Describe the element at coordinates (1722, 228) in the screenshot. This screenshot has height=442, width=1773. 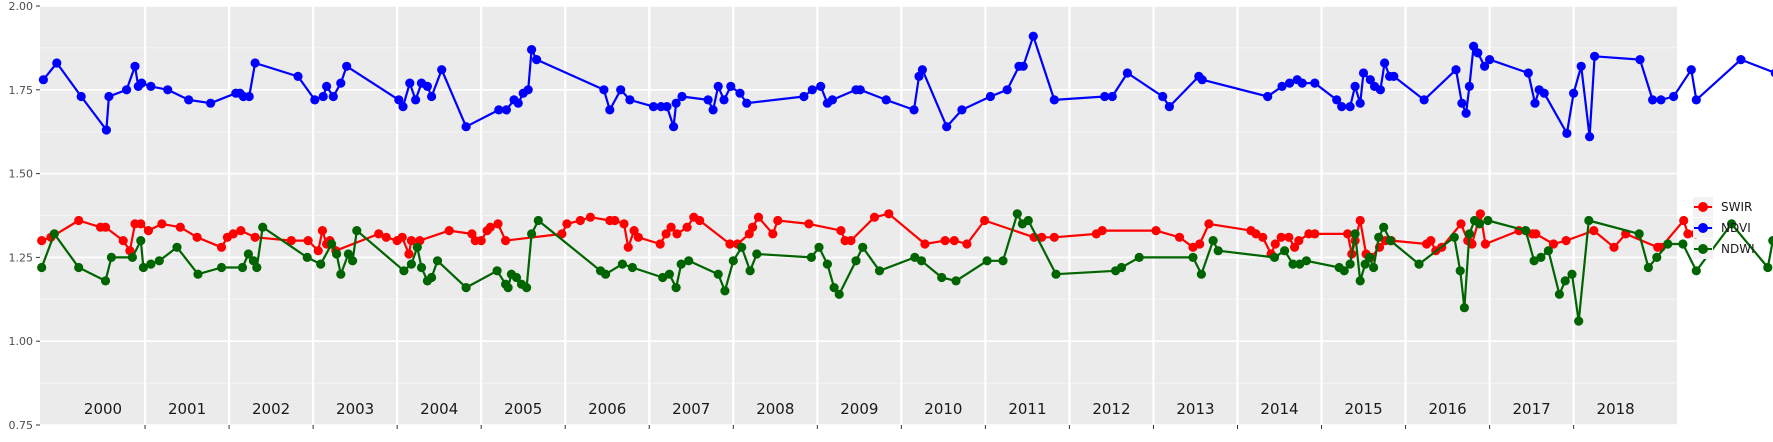
I see `legend-item-ndvi: NDVI` at that location.